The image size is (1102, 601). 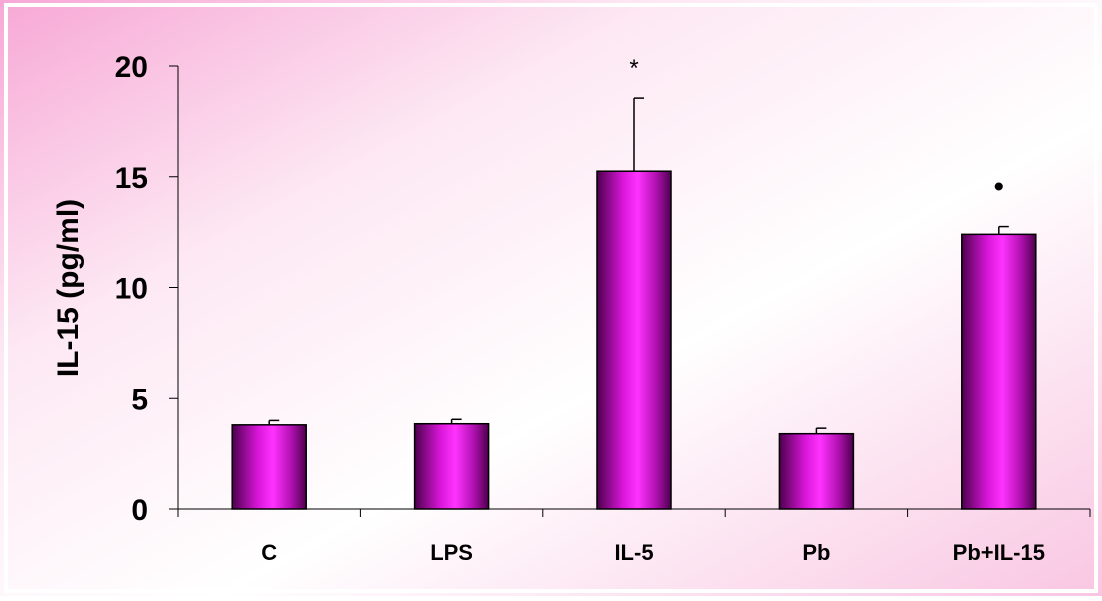 I want to click on y-tick-label: 15, so click(x=131, y=178).